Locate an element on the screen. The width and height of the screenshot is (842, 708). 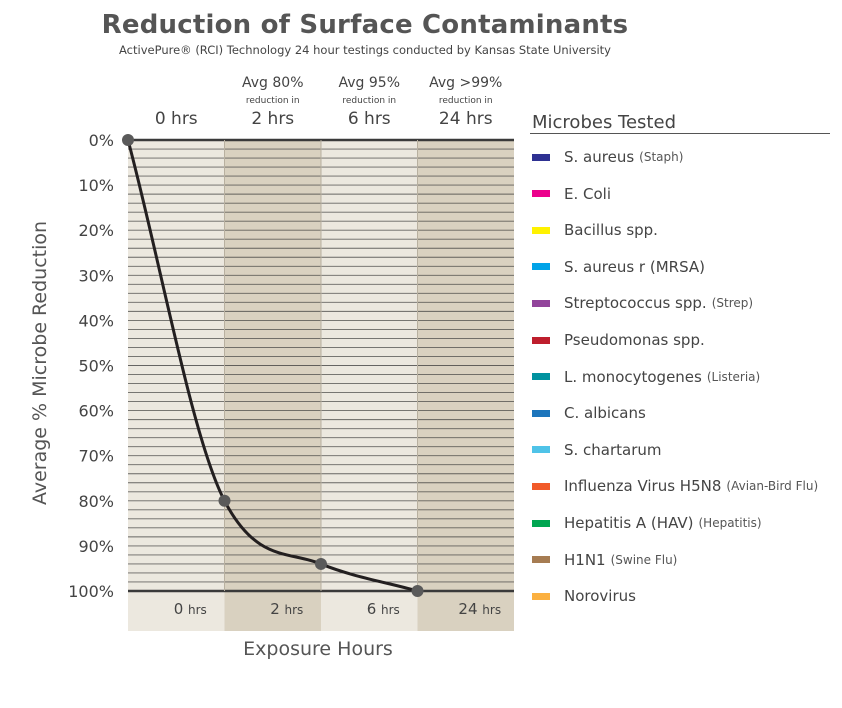
y-tick-label: 90% is located at coordinates (96, 546).